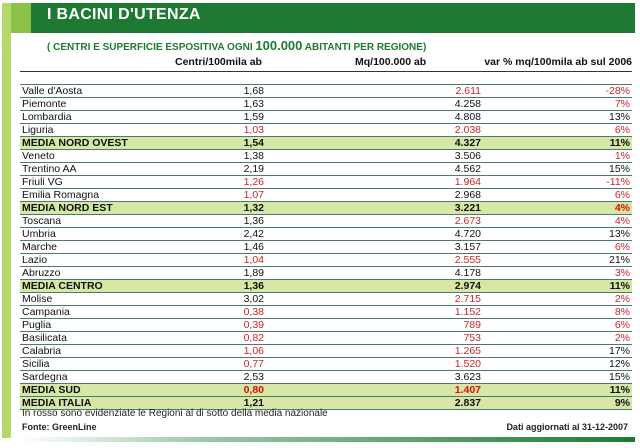 Image resolution: width=640 pixels, height=448 pixels. What do you see at coordinates (219, 208) in the screenshot?
I see `centri-value: 1,32` at bounding box center [219, 208].